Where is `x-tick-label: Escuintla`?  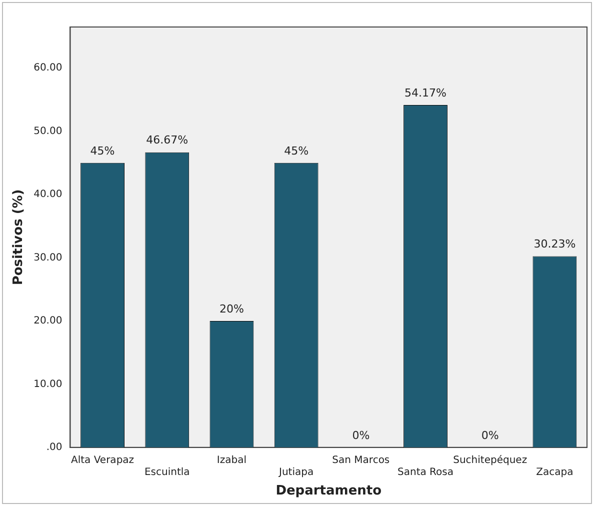 x-tick-label: Escuintla is located at coordinates (167, 472).